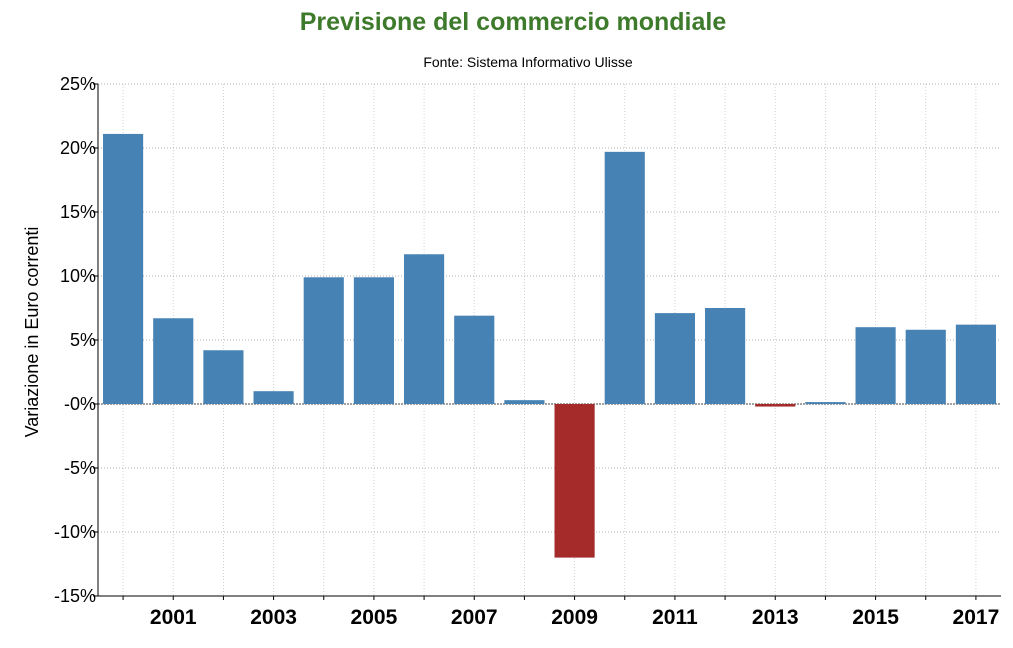  Describe the element at coordinates (474, 617) in the screenshot. I see `x-tick-label: 2007` at that location.